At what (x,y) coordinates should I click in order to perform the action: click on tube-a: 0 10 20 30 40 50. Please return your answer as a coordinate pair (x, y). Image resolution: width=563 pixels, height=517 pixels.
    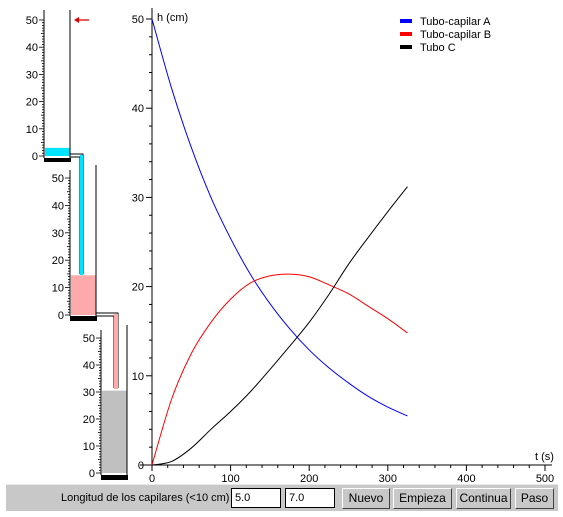
    Looking at the image, I should click on (57, 86).